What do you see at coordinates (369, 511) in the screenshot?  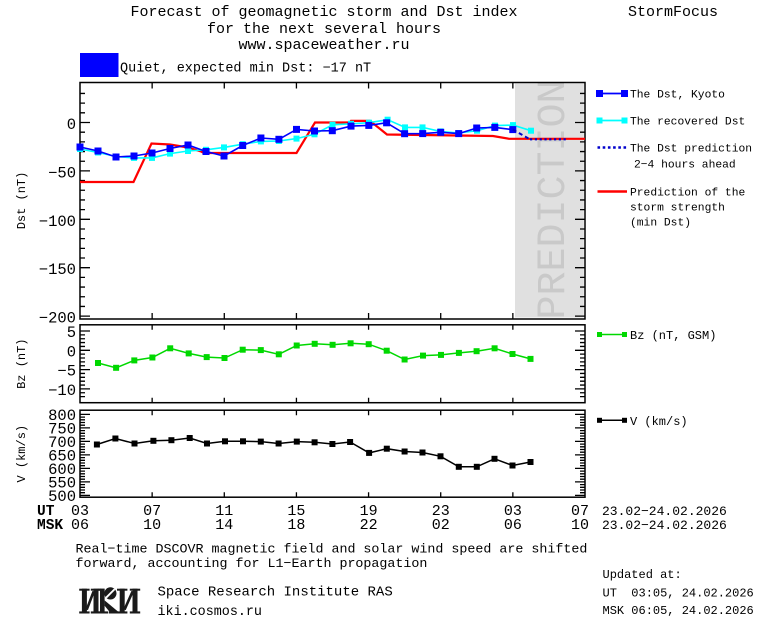 I see `svg-text: 19` at bounding box center [369, 511].